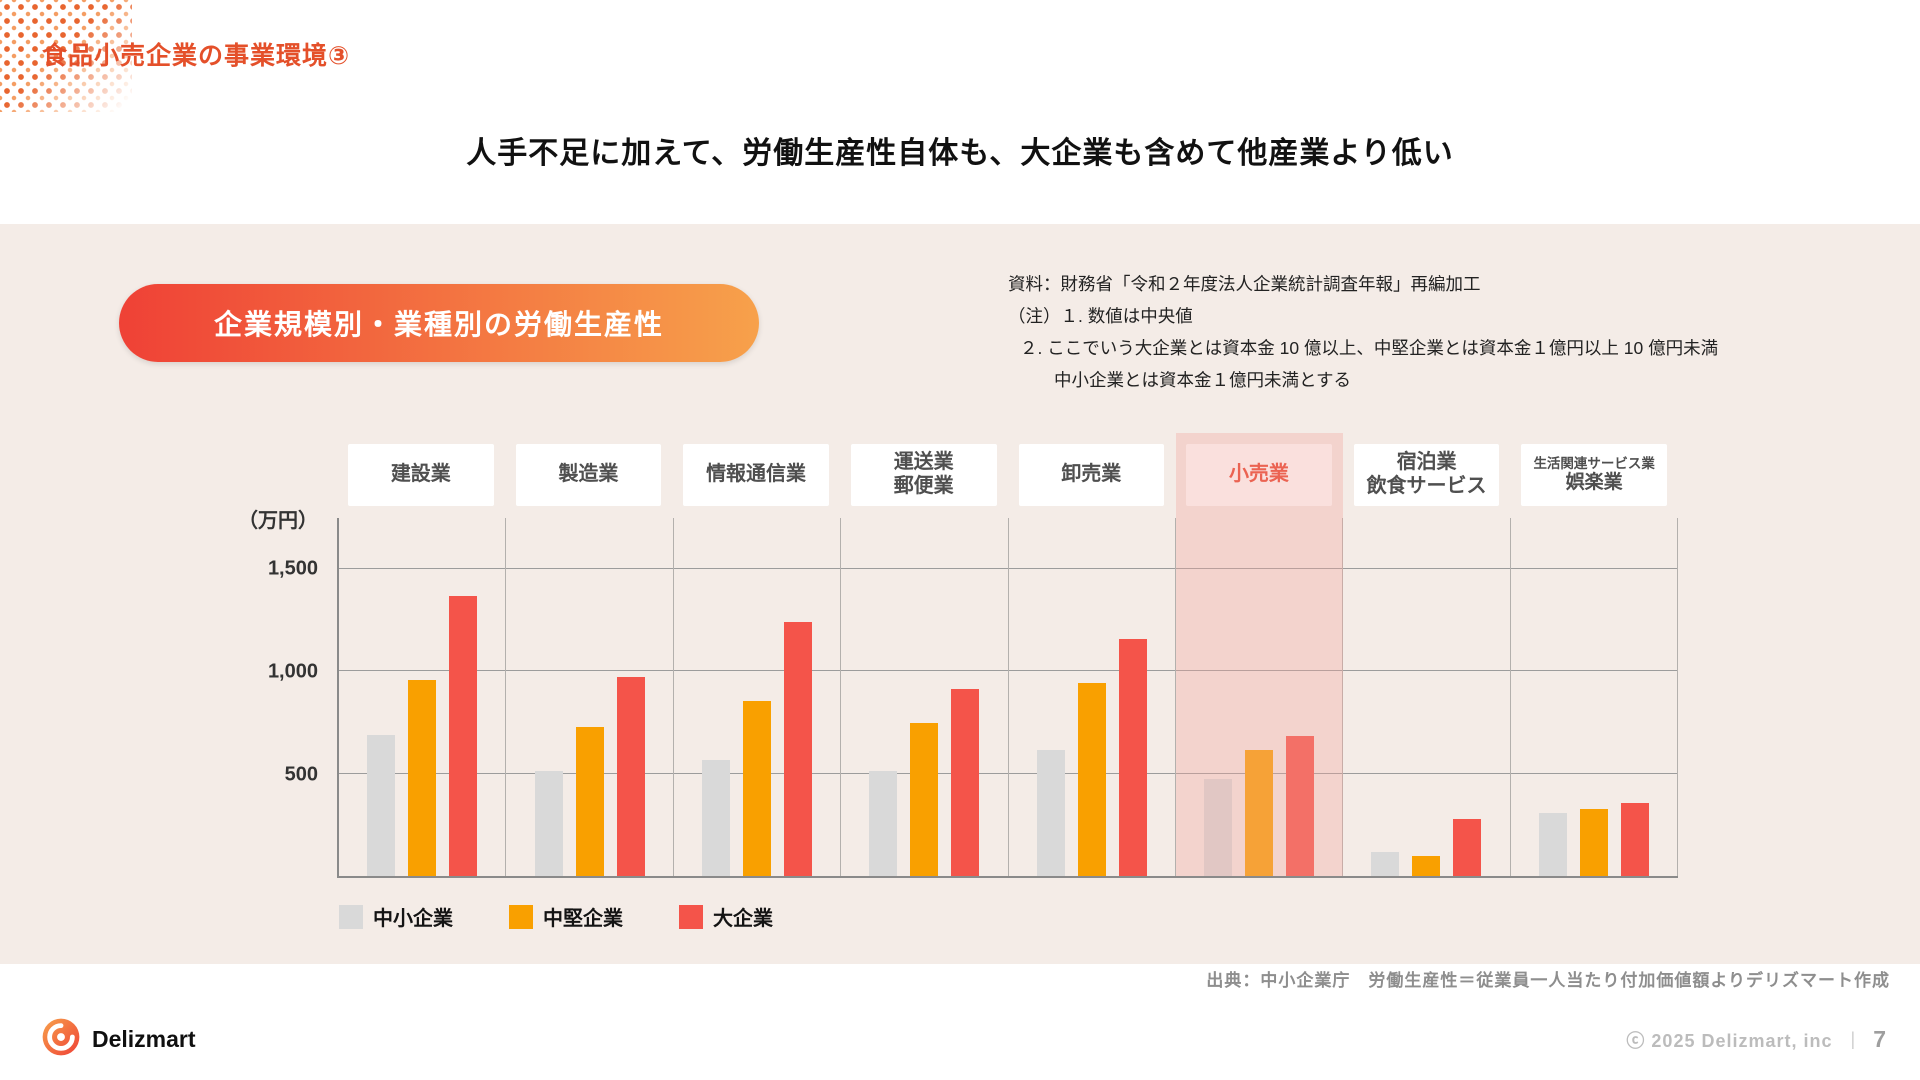  I want to click on page-number: 7, so click(1879, 1039).